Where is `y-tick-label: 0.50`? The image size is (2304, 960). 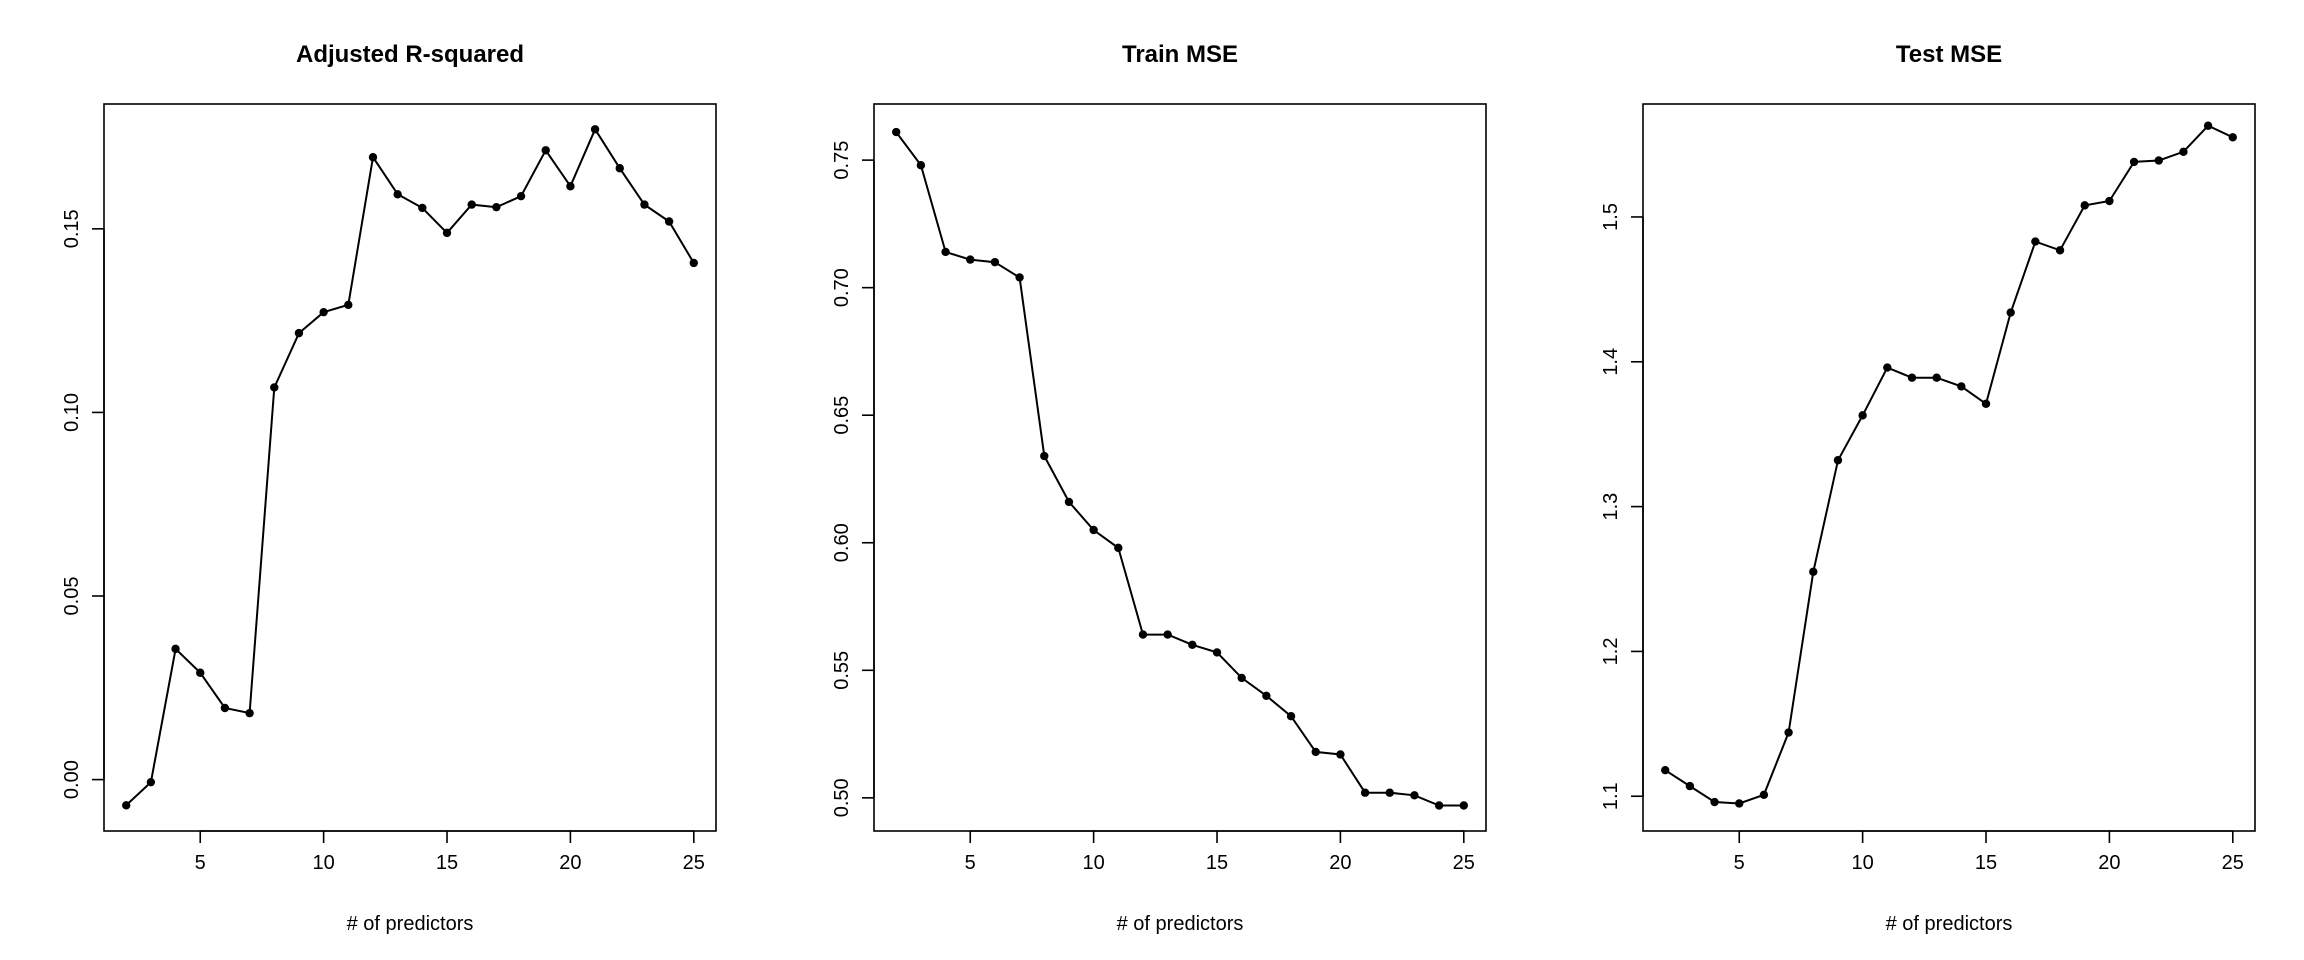 y-tick-label: 0.50 is located at coordinates (842, 797).